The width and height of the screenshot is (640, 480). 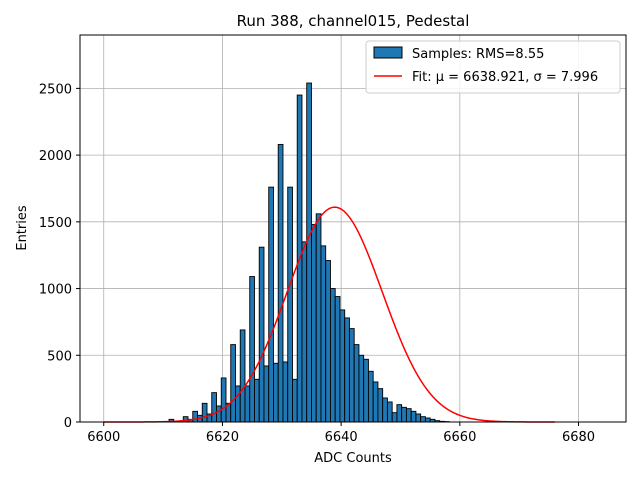 What do you see at coordinates (353, 21) in the screenshot?
I see `chart-title: Run 388, channel015, Pedestal` at bounding box center [353, 21].